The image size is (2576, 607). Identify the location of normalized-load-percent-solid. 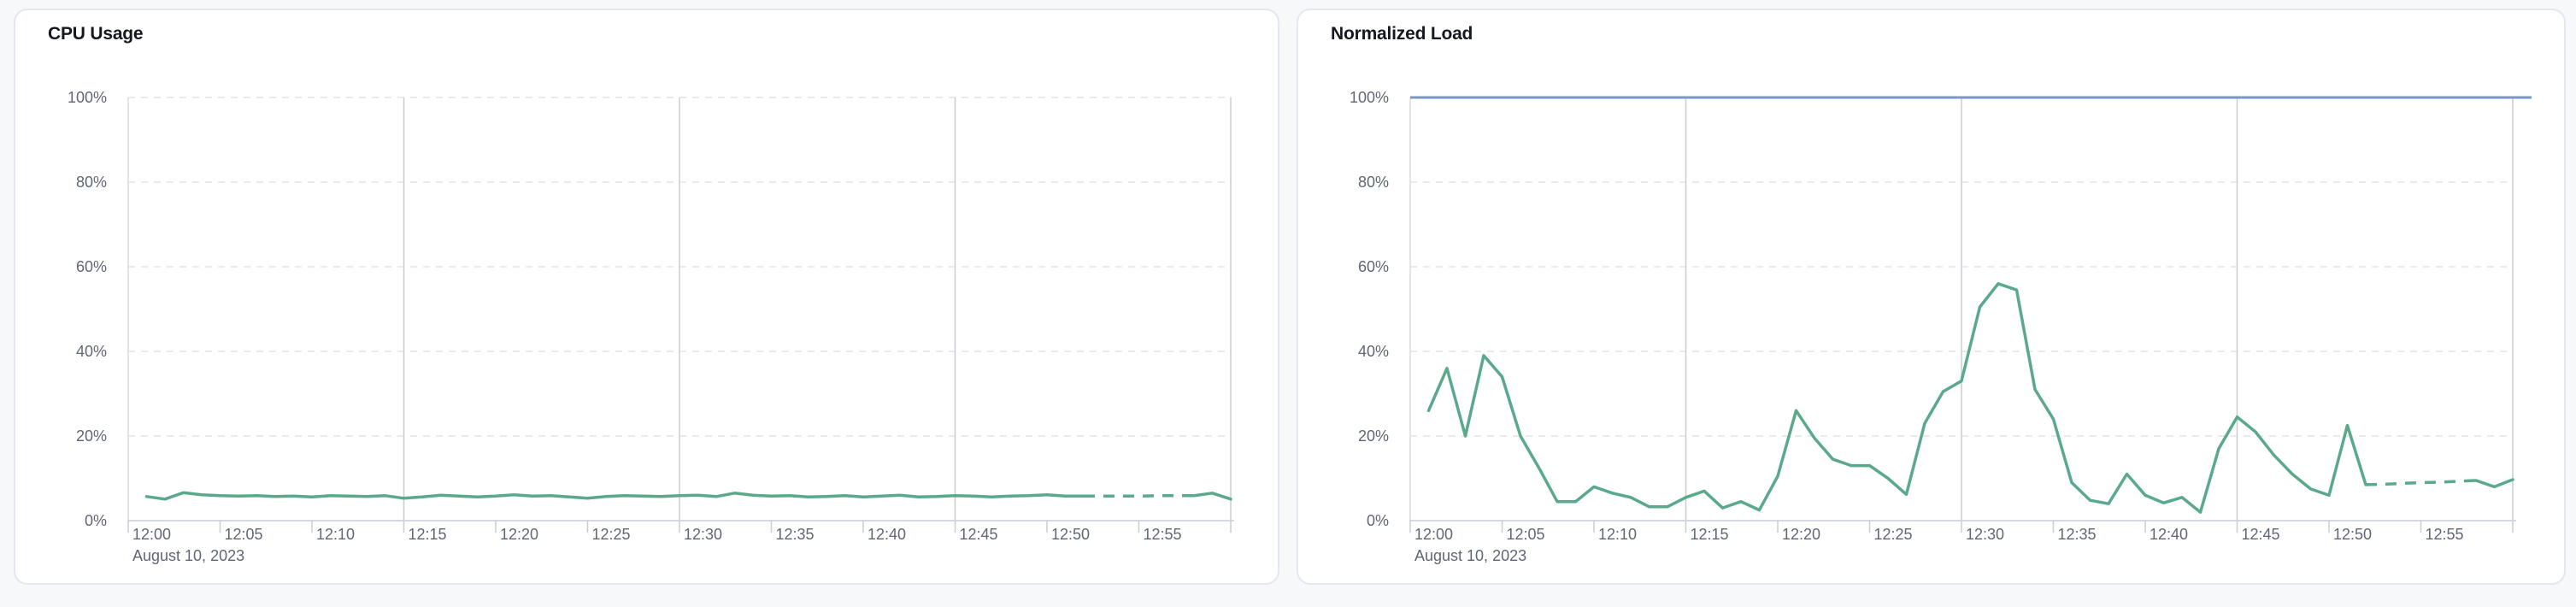
(1896, 398).